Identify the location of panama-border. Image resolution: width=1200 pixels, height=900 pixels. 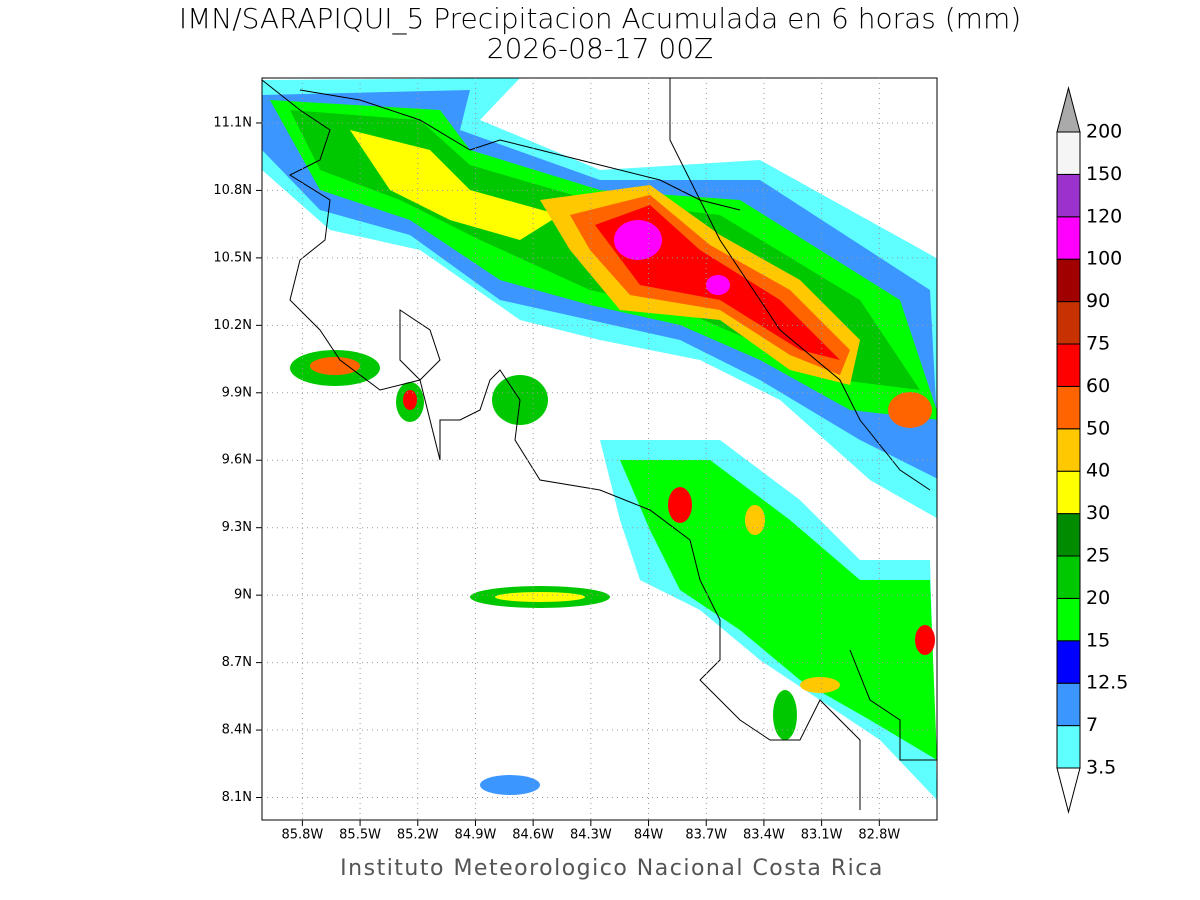
(893, 705).